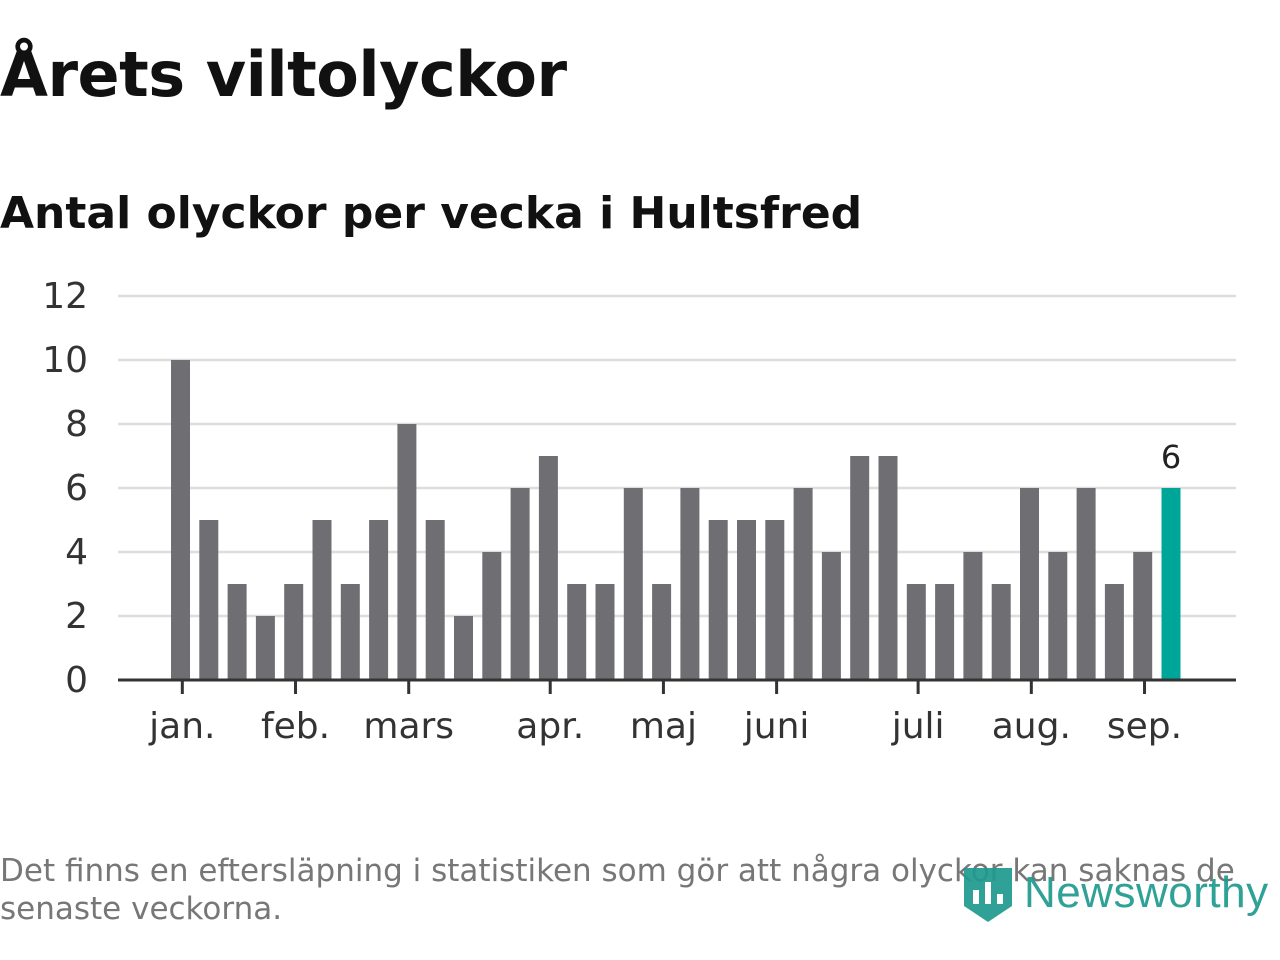 Image resolution: width=1280 pixels, height=960 pixels. Describe the element at coordinates (776, 726) in the screenshot. I see `x-tick-label: juni` at that location.